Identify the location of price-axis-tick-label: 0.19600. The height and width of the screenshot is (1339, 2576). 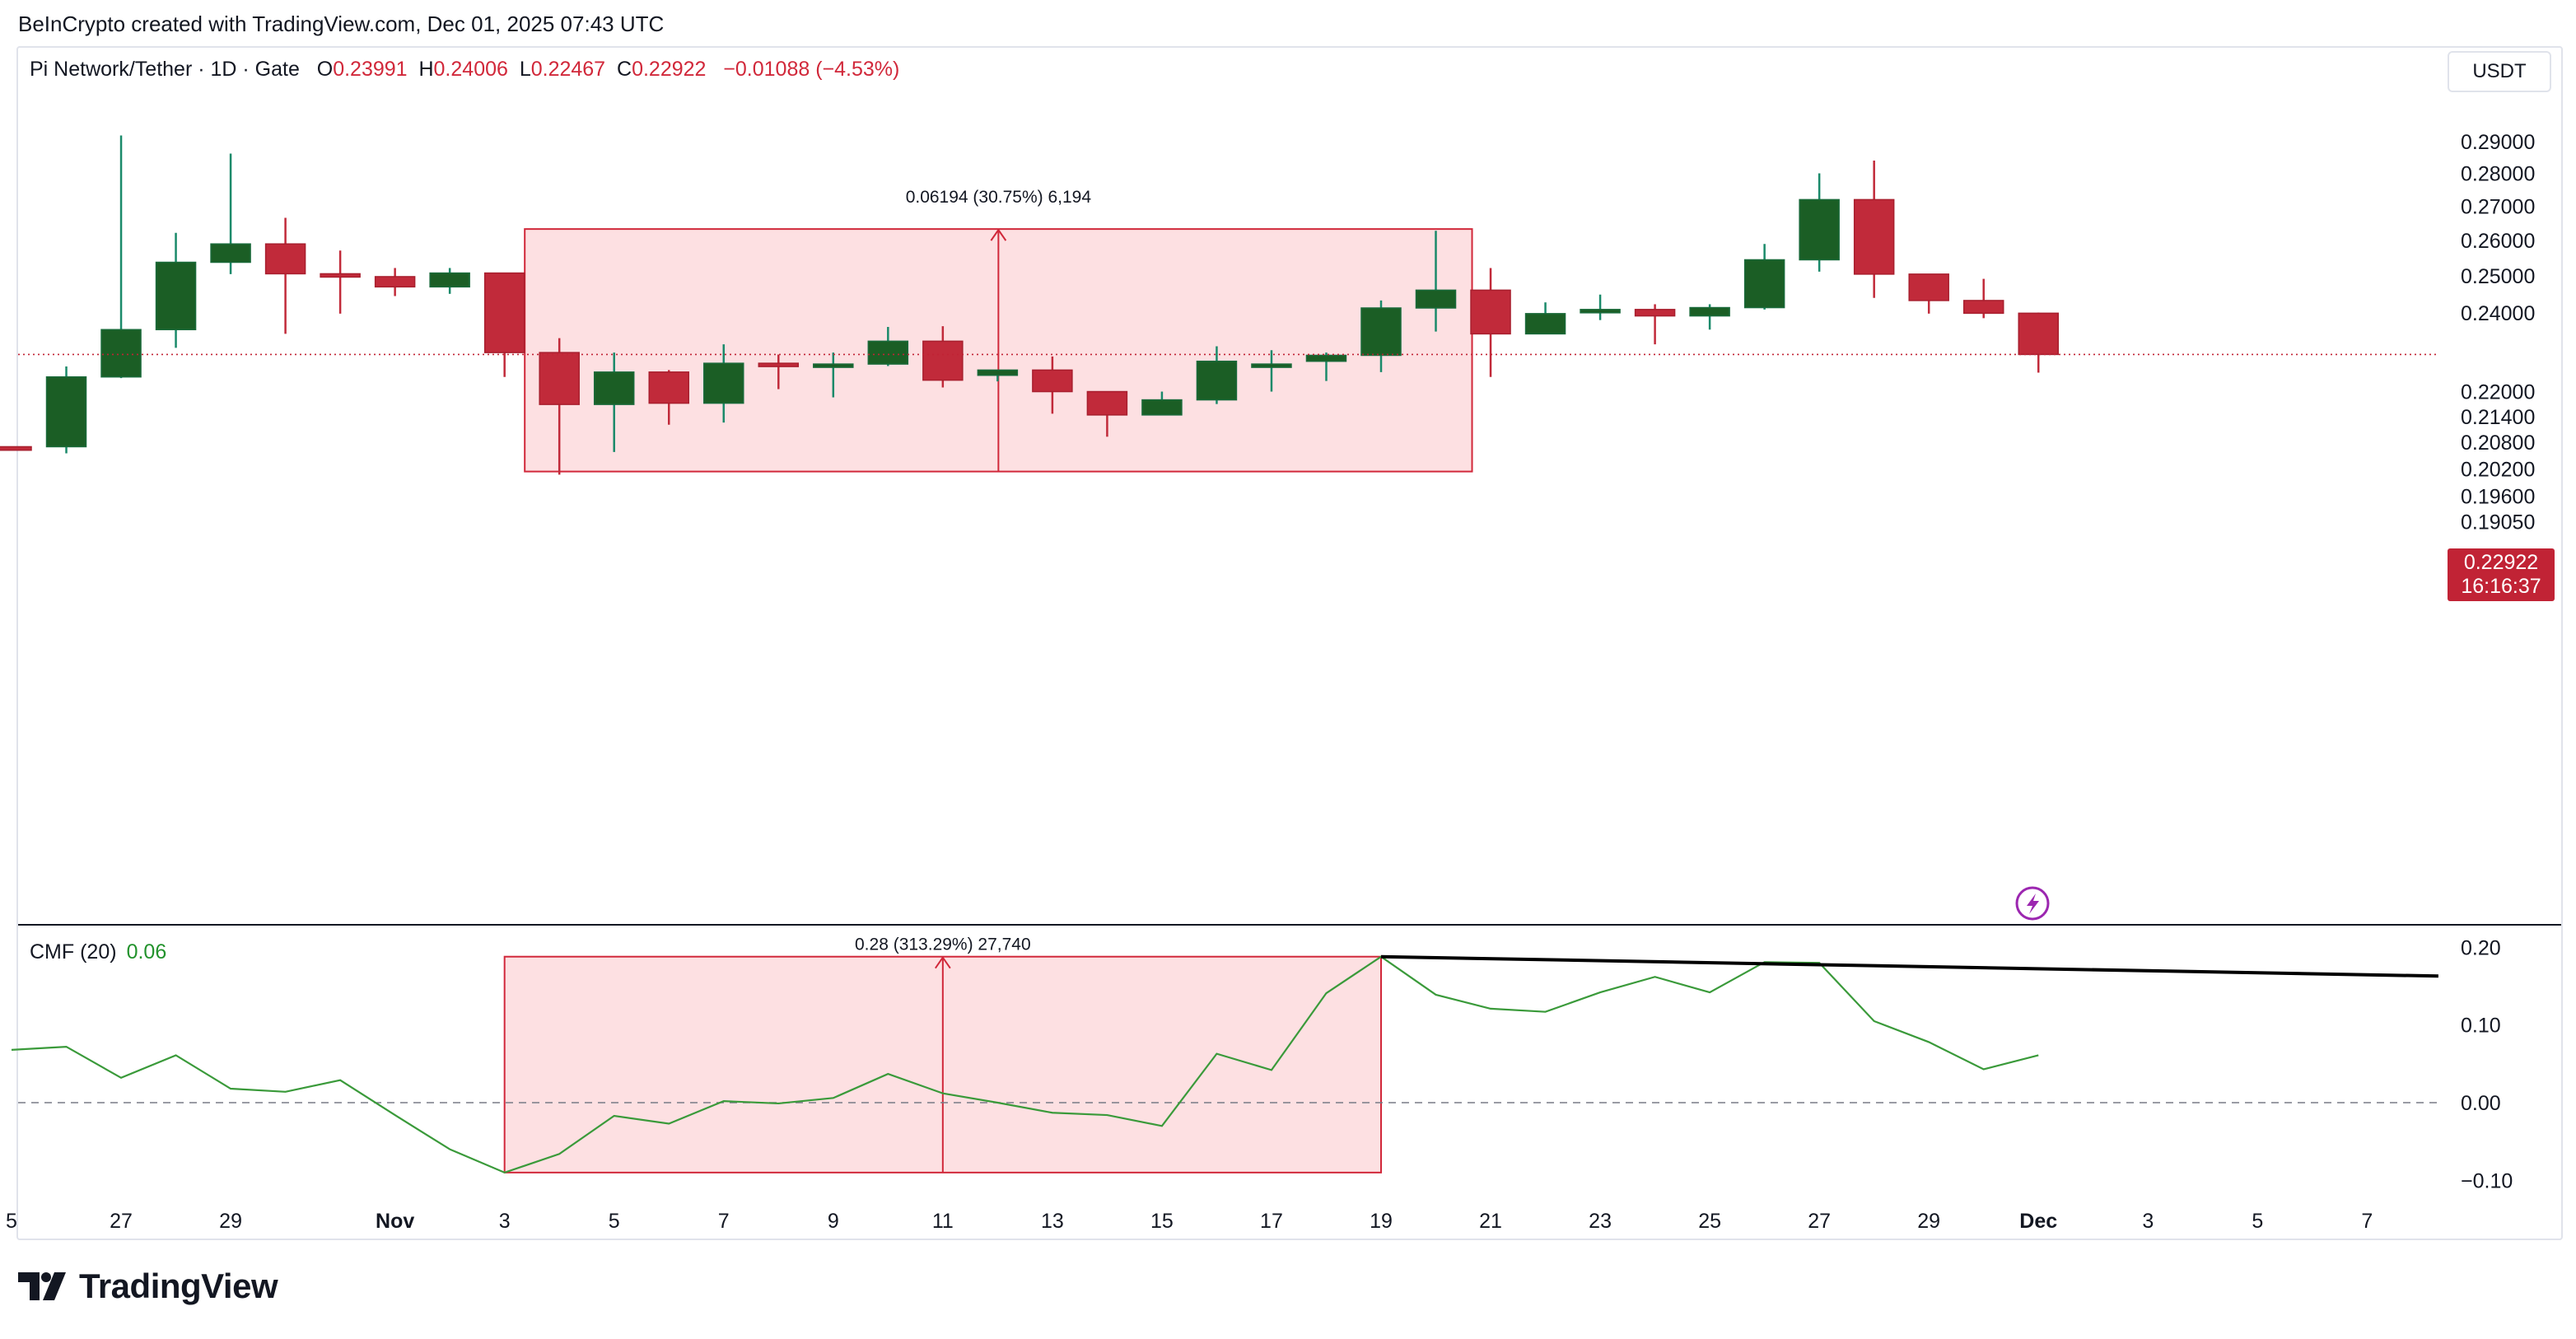
(2498, 496).